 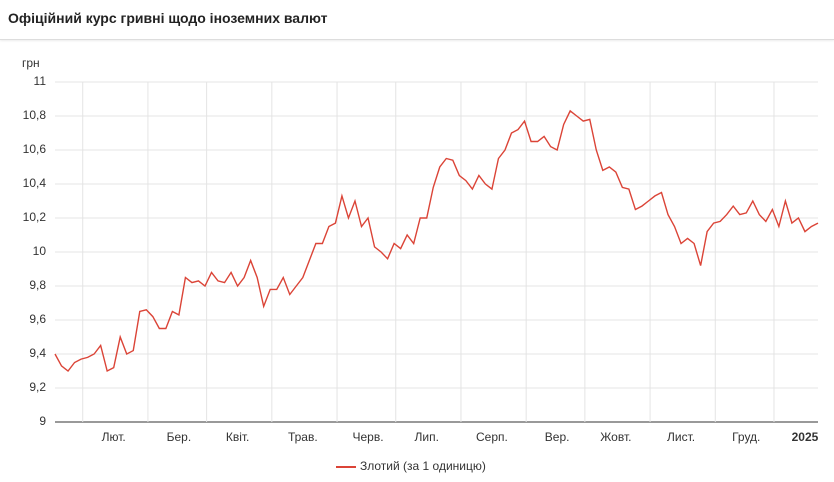 I want to click on y-tick-label: 10,6, so click(x=35, y=149).